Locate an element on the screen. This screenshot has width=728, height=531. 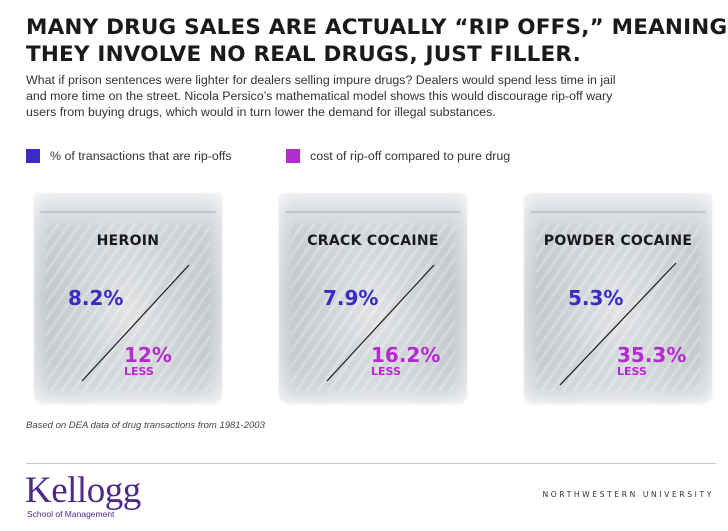
cost-note-powder-cocaine: LESS is located at coordinates (632, 371).